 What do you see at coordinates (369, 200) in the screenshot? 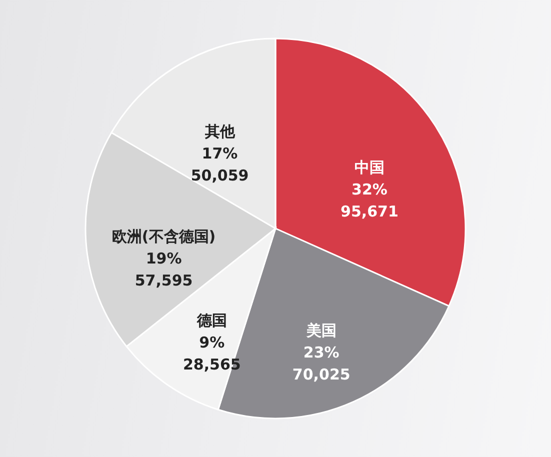
I see `data-label: 32% 95,671` at bounding box center [369, 200].